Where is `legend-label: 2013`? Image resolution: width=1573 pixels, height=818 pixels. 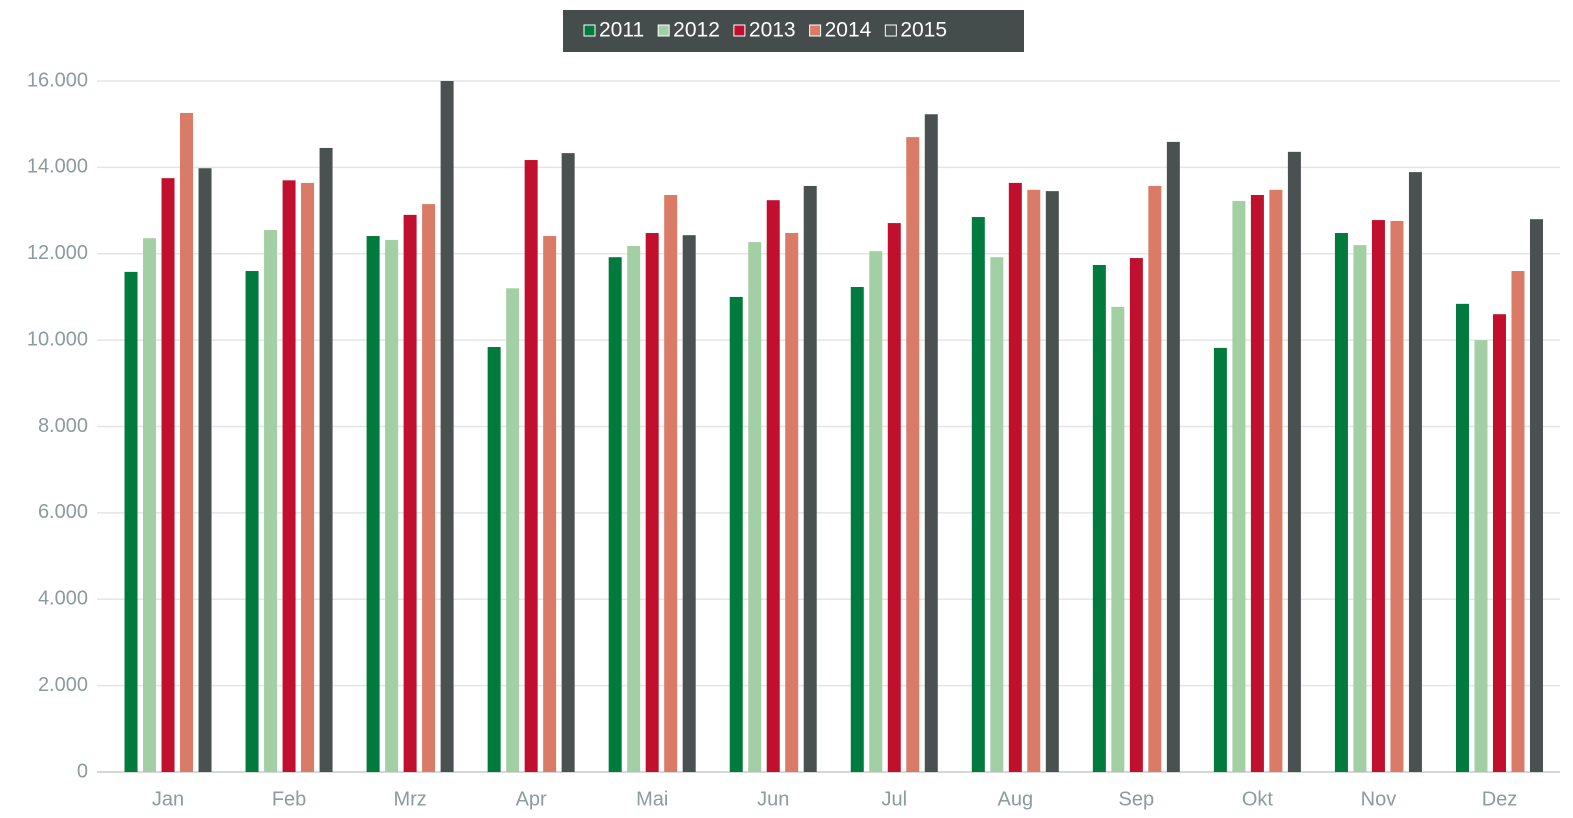 legend-label: 2013 is located at coordinates (772, 30).